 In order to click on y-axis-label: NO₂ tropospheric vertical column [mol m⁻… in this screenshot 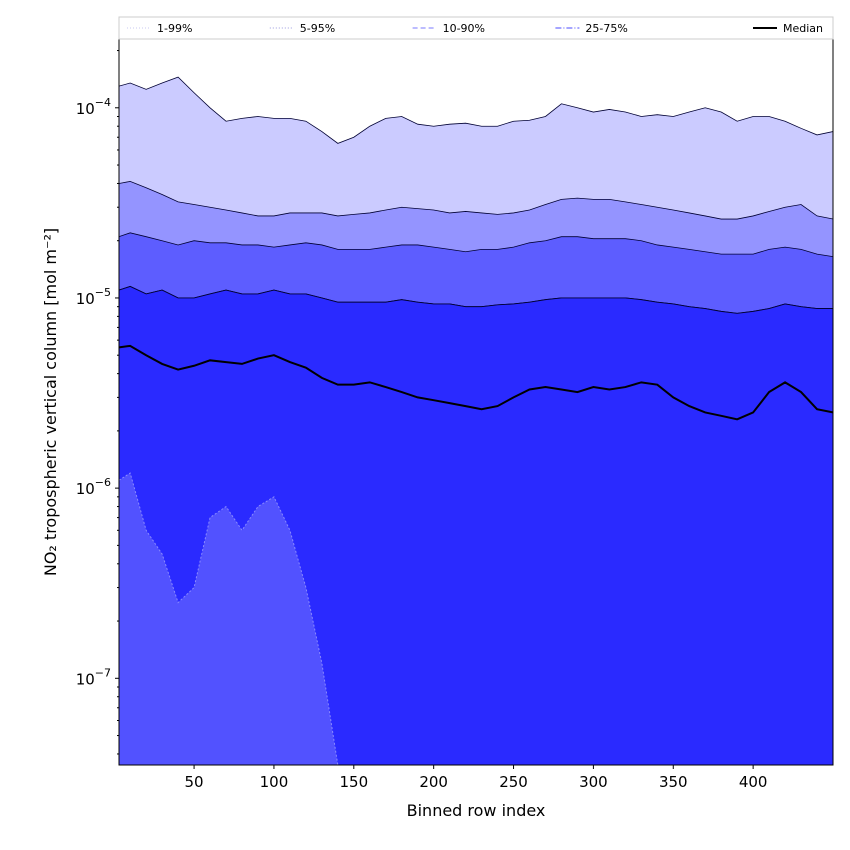, I will do `click(50, 402)`.